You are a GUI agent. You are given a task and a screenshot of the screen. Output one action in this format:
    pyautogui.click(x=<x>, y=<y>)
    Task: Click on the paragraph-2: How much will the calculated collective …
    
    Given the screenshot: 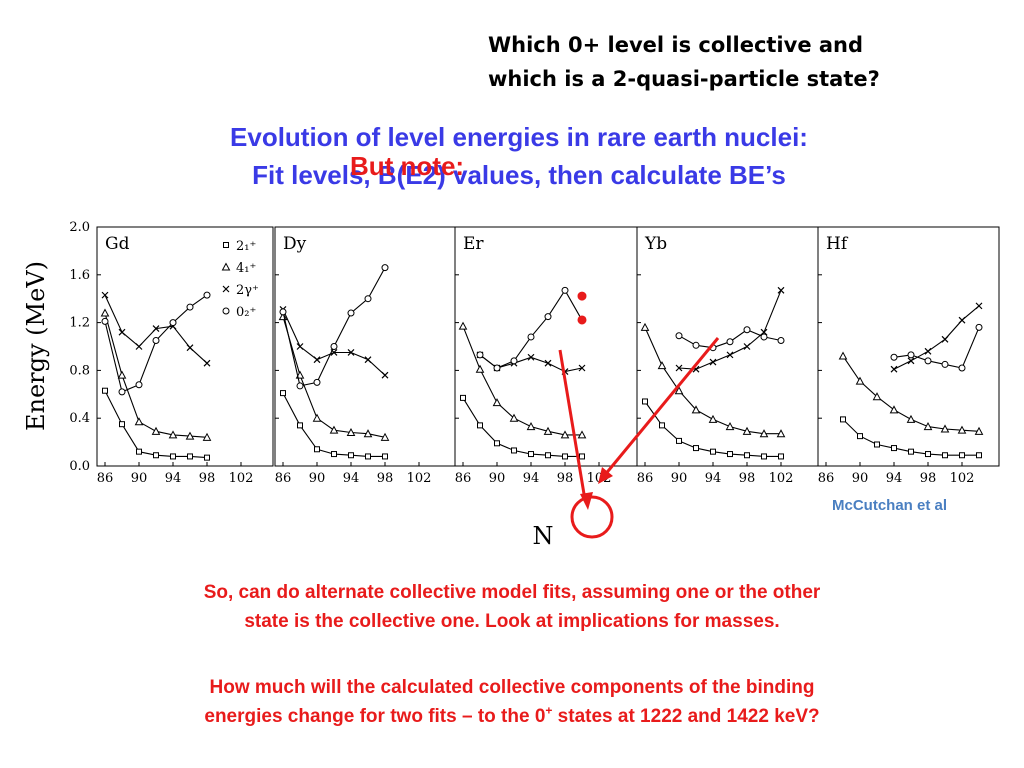 What is the action you would take?
    pyautogui.click(x=512, y=702)
    